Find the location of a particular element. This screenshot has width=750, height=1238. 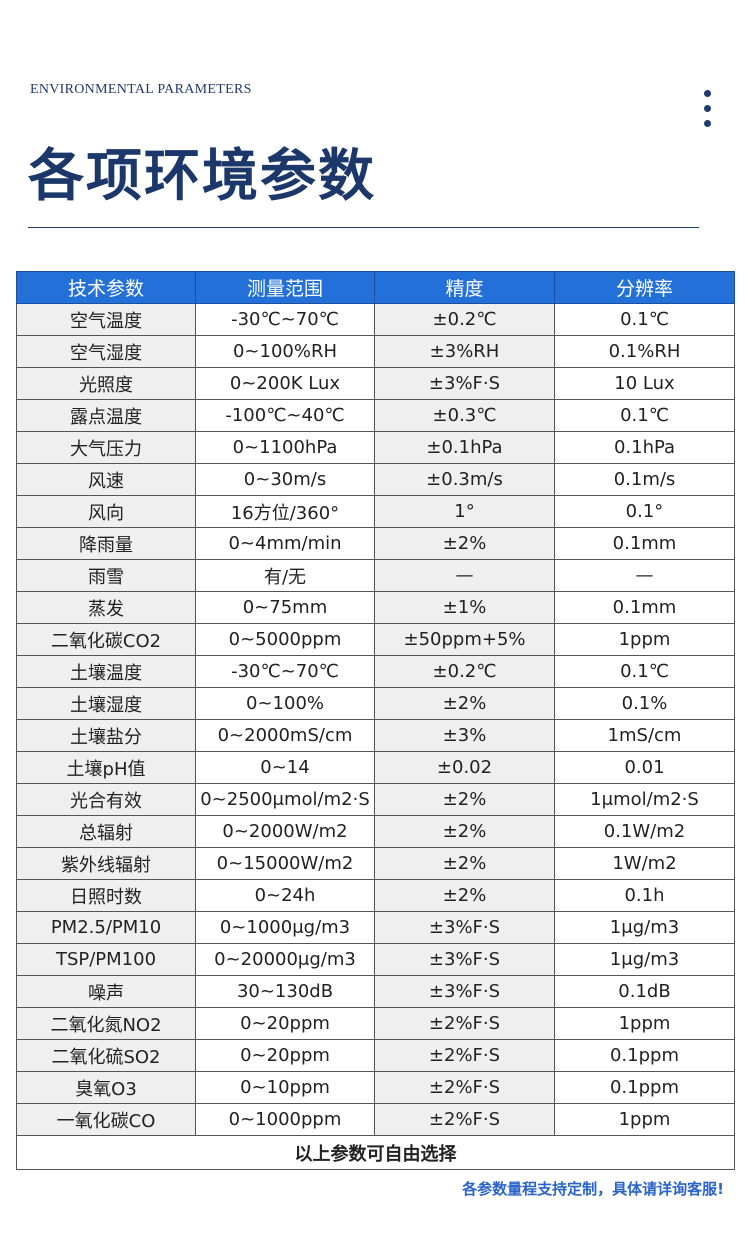

table-cell: ±0.1hPa is located at coordinates (464, 447).